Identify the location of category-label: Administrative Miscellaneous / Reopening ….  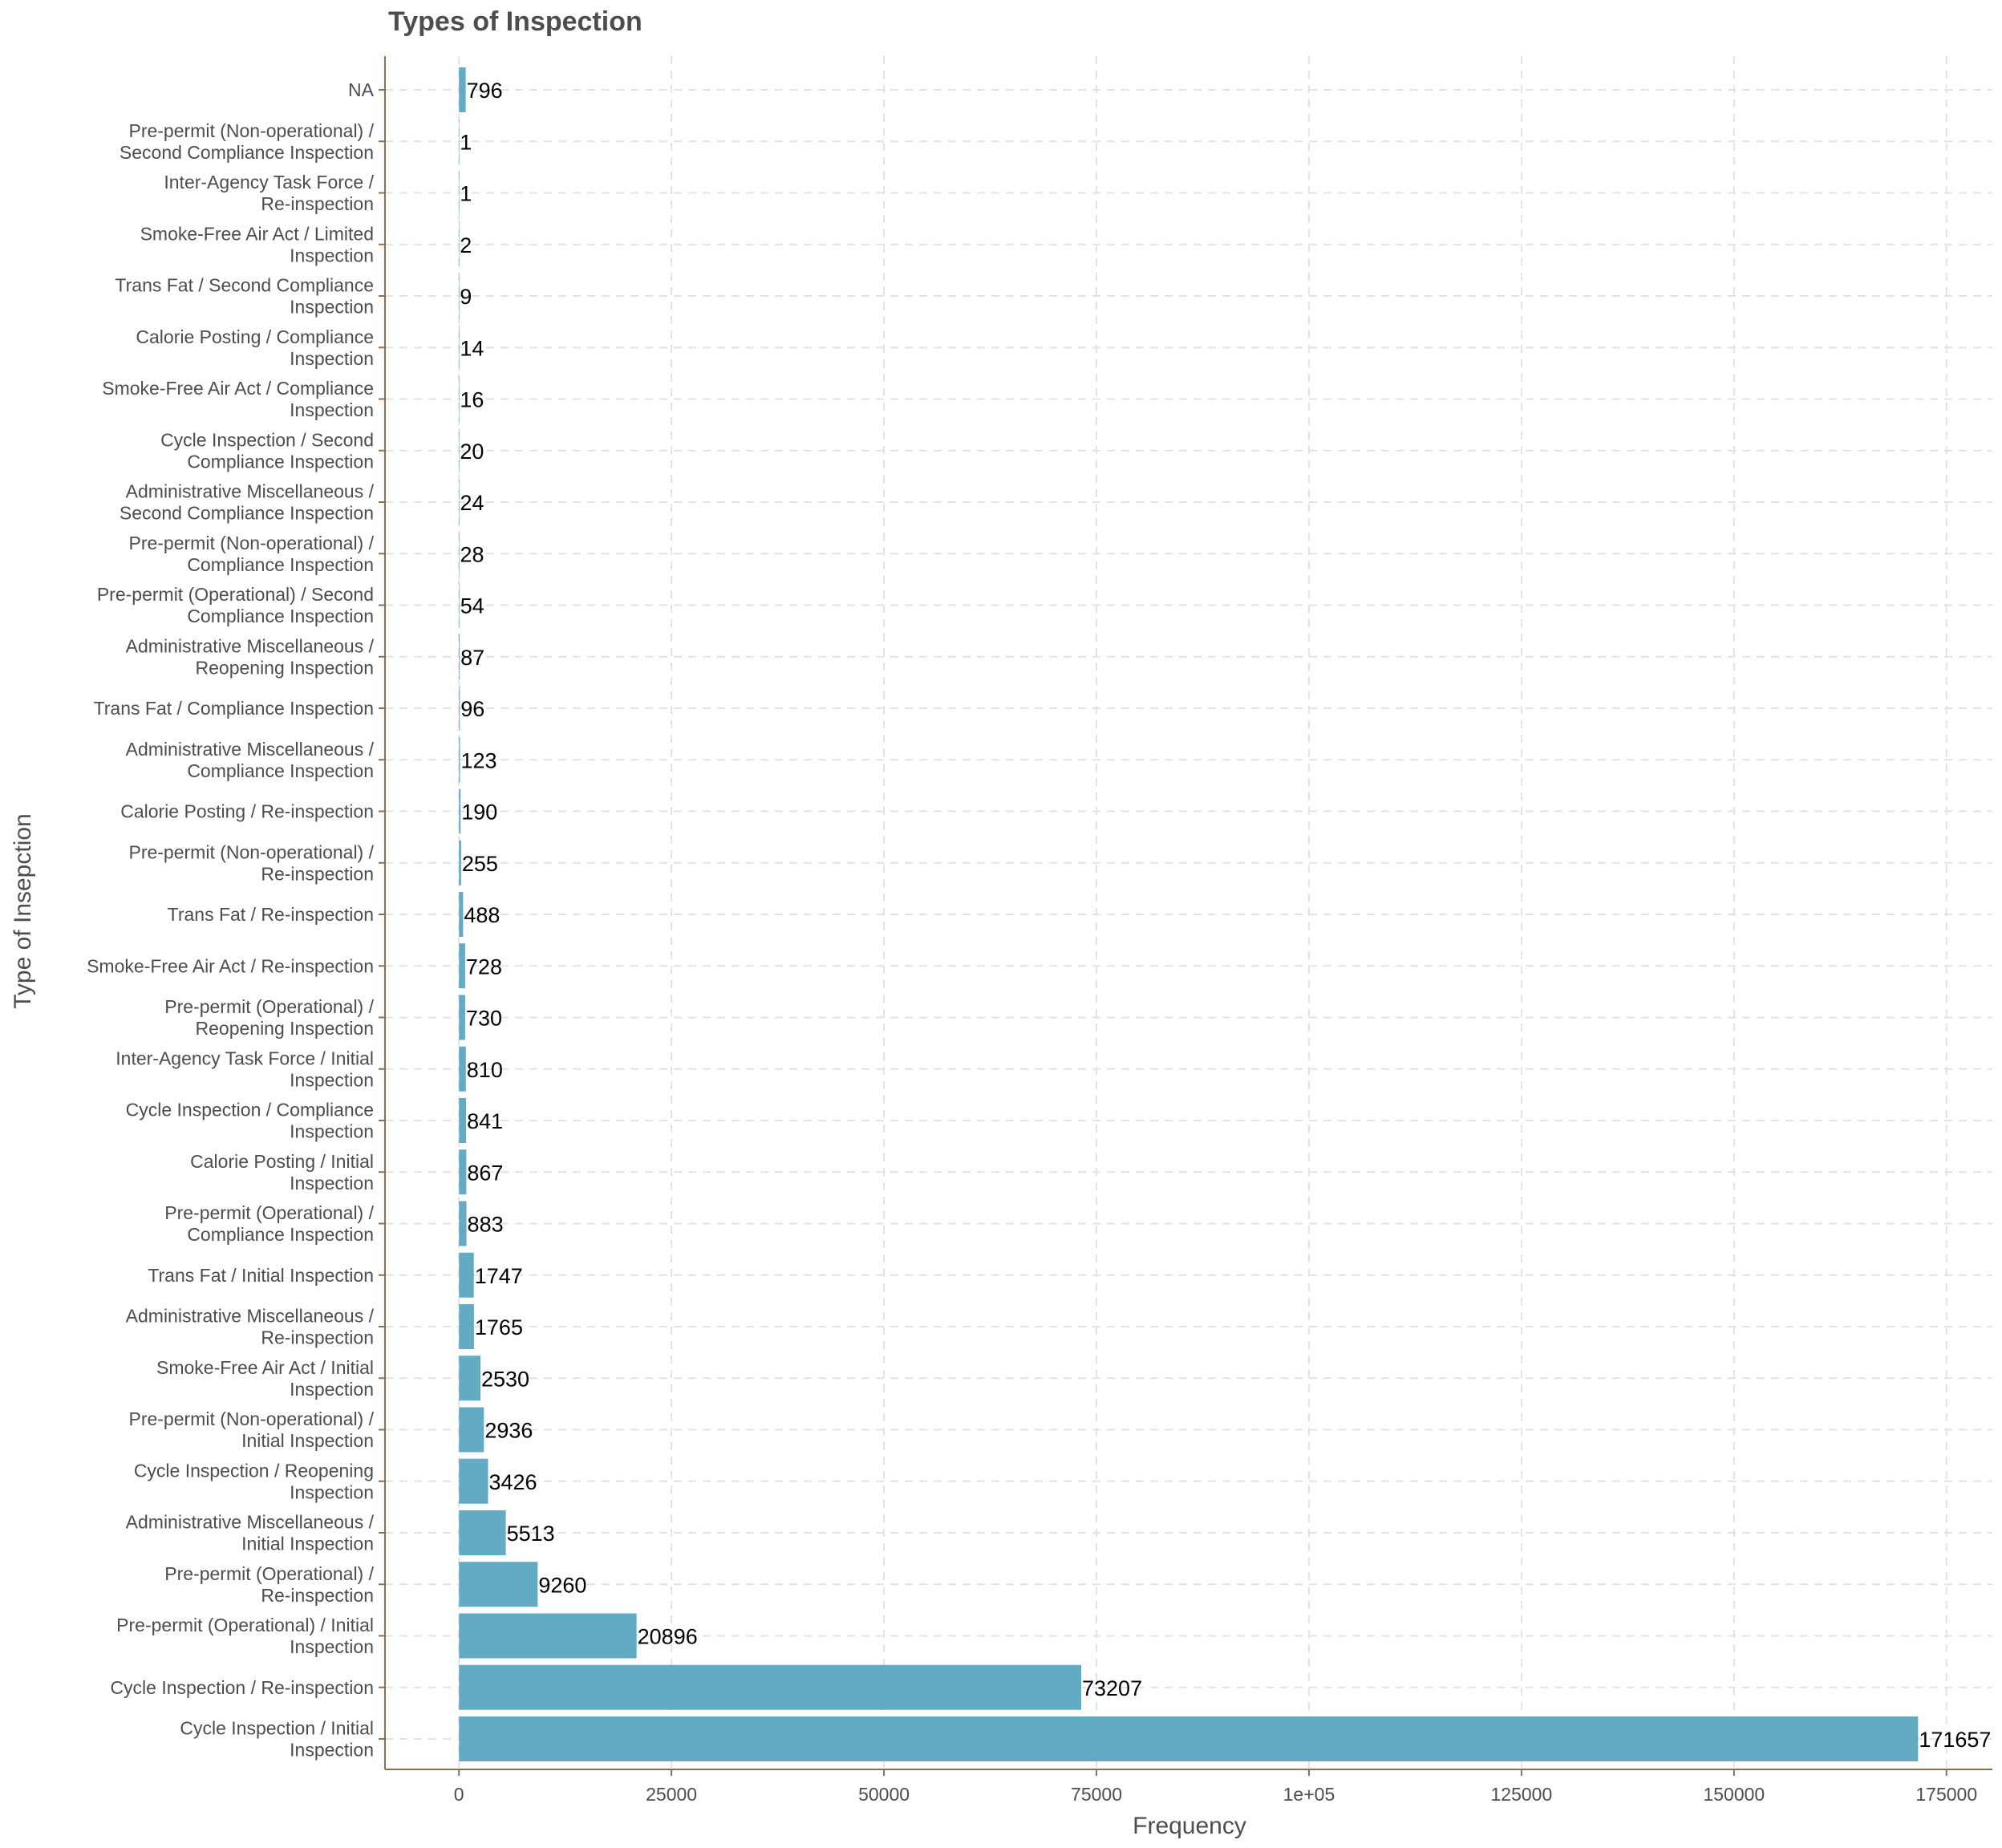
(251, 656).